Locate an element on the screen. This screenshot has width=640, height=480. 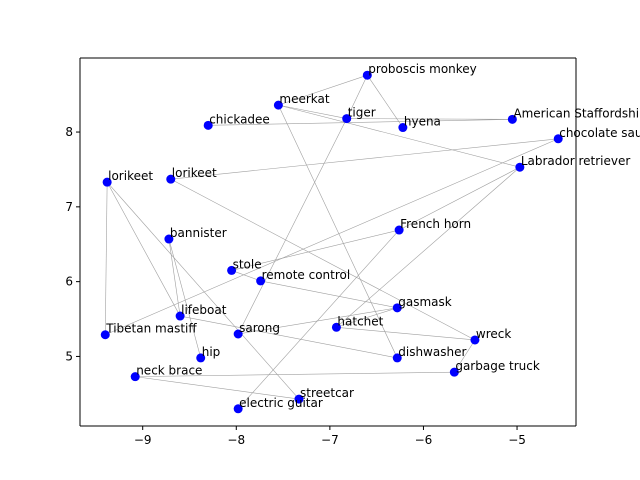
point-label: streetcar is located at coordinates (327, 393).